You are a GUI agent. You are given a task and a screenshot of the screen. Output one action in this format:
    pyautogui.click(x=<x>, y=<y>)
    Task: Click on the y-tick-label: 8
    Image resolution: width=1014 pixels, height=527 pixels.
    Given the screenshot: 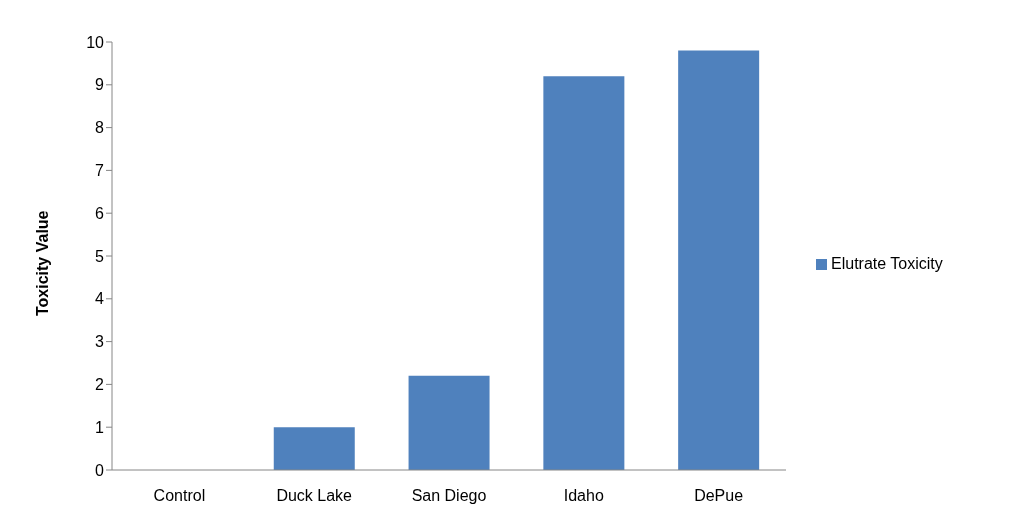 What is the action you would take?
    pyautogui.click(x=100, y=128)
    